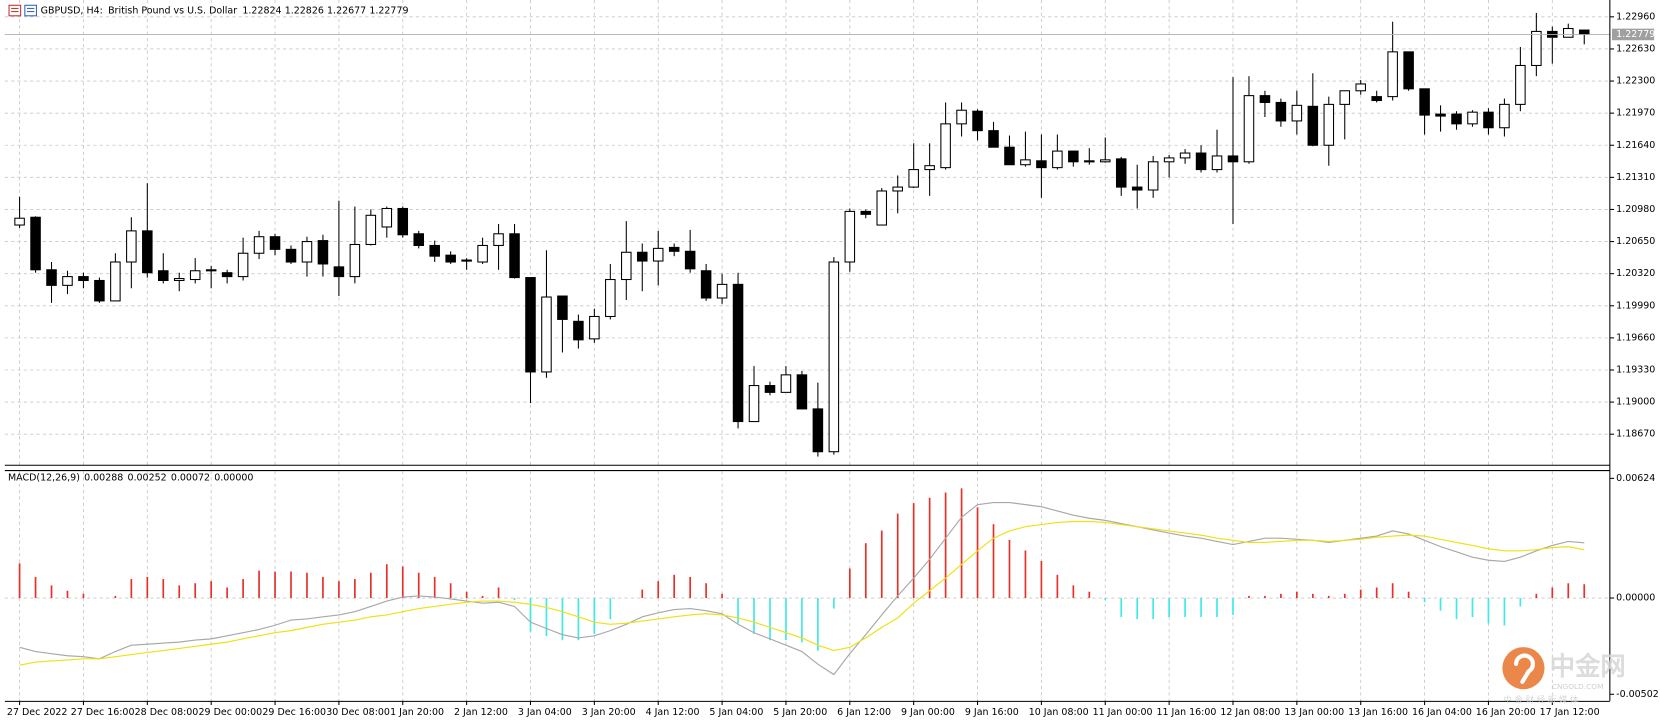 The height and width of the screenshot is (724, 1660). I want to click on header-text: 0.00252, so click(147, 477).